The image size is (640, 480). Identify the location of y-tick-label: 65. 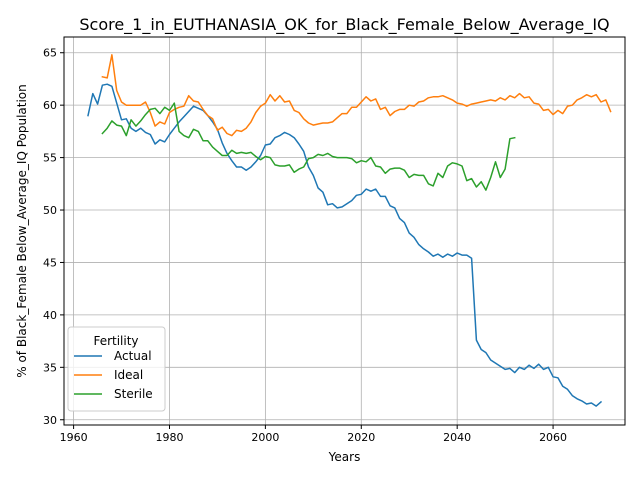
(50, 53).